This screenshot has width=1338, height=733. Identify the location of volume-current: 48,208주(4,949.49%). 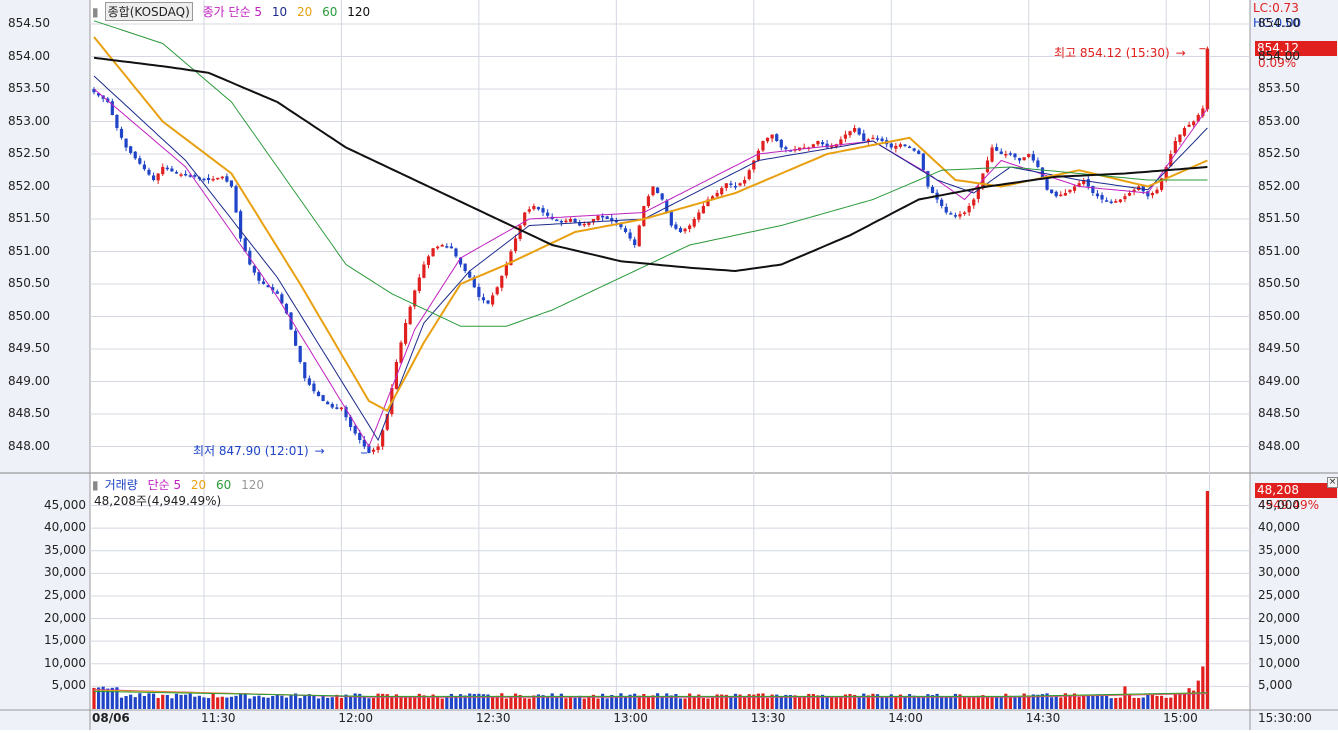
(158, 501).